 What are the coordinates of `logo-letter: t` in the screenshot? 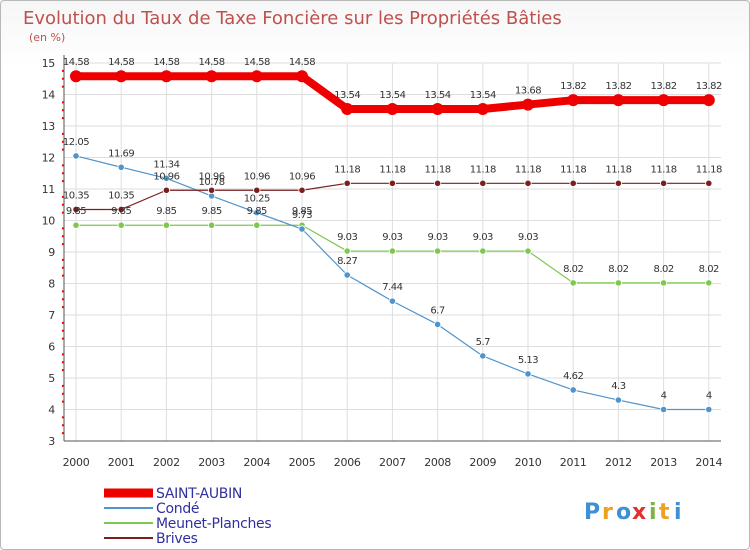 It's located at (664, 512).